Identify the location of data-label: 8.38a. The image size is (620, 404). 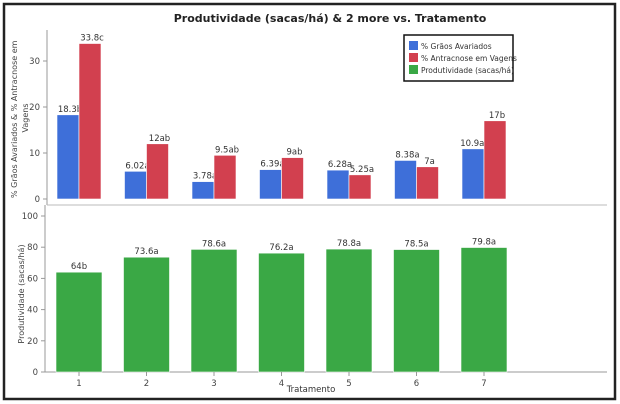
(407, 155).